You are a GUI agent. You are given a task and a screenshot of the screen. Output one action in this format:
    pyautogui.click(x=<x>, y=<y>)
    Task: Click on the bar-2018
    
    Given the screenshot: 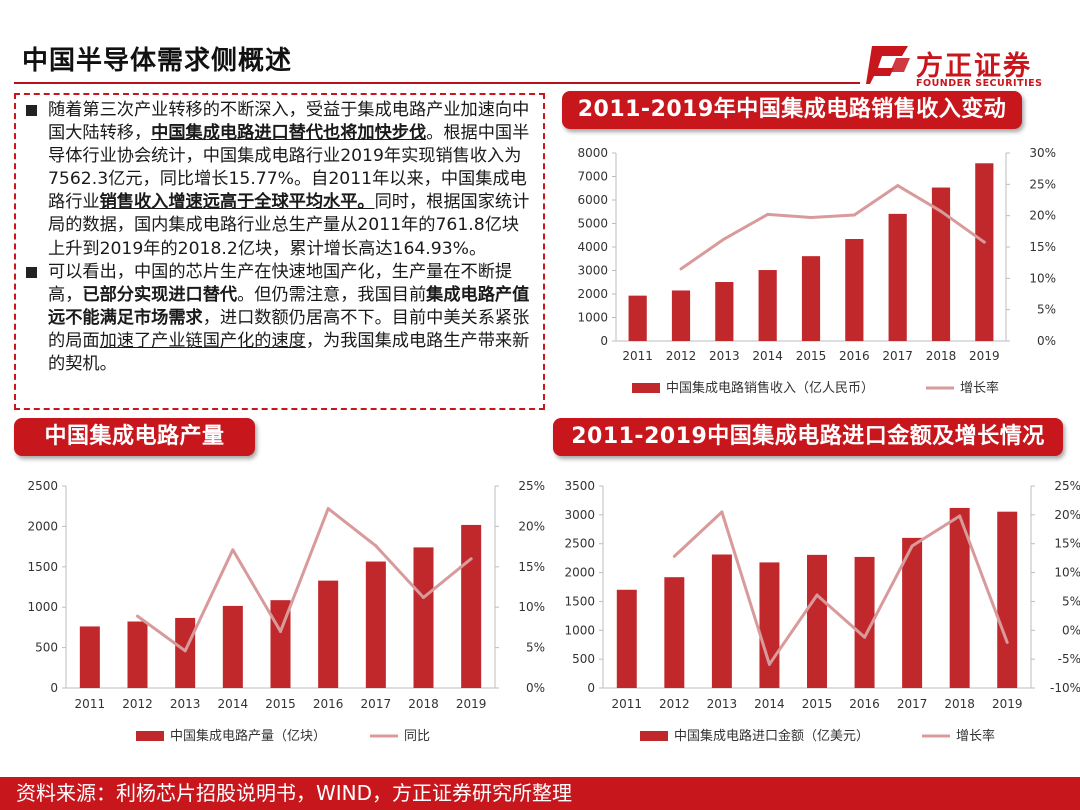 What is the action you would take?
    pyautogui.click(x=423, y=617)
    